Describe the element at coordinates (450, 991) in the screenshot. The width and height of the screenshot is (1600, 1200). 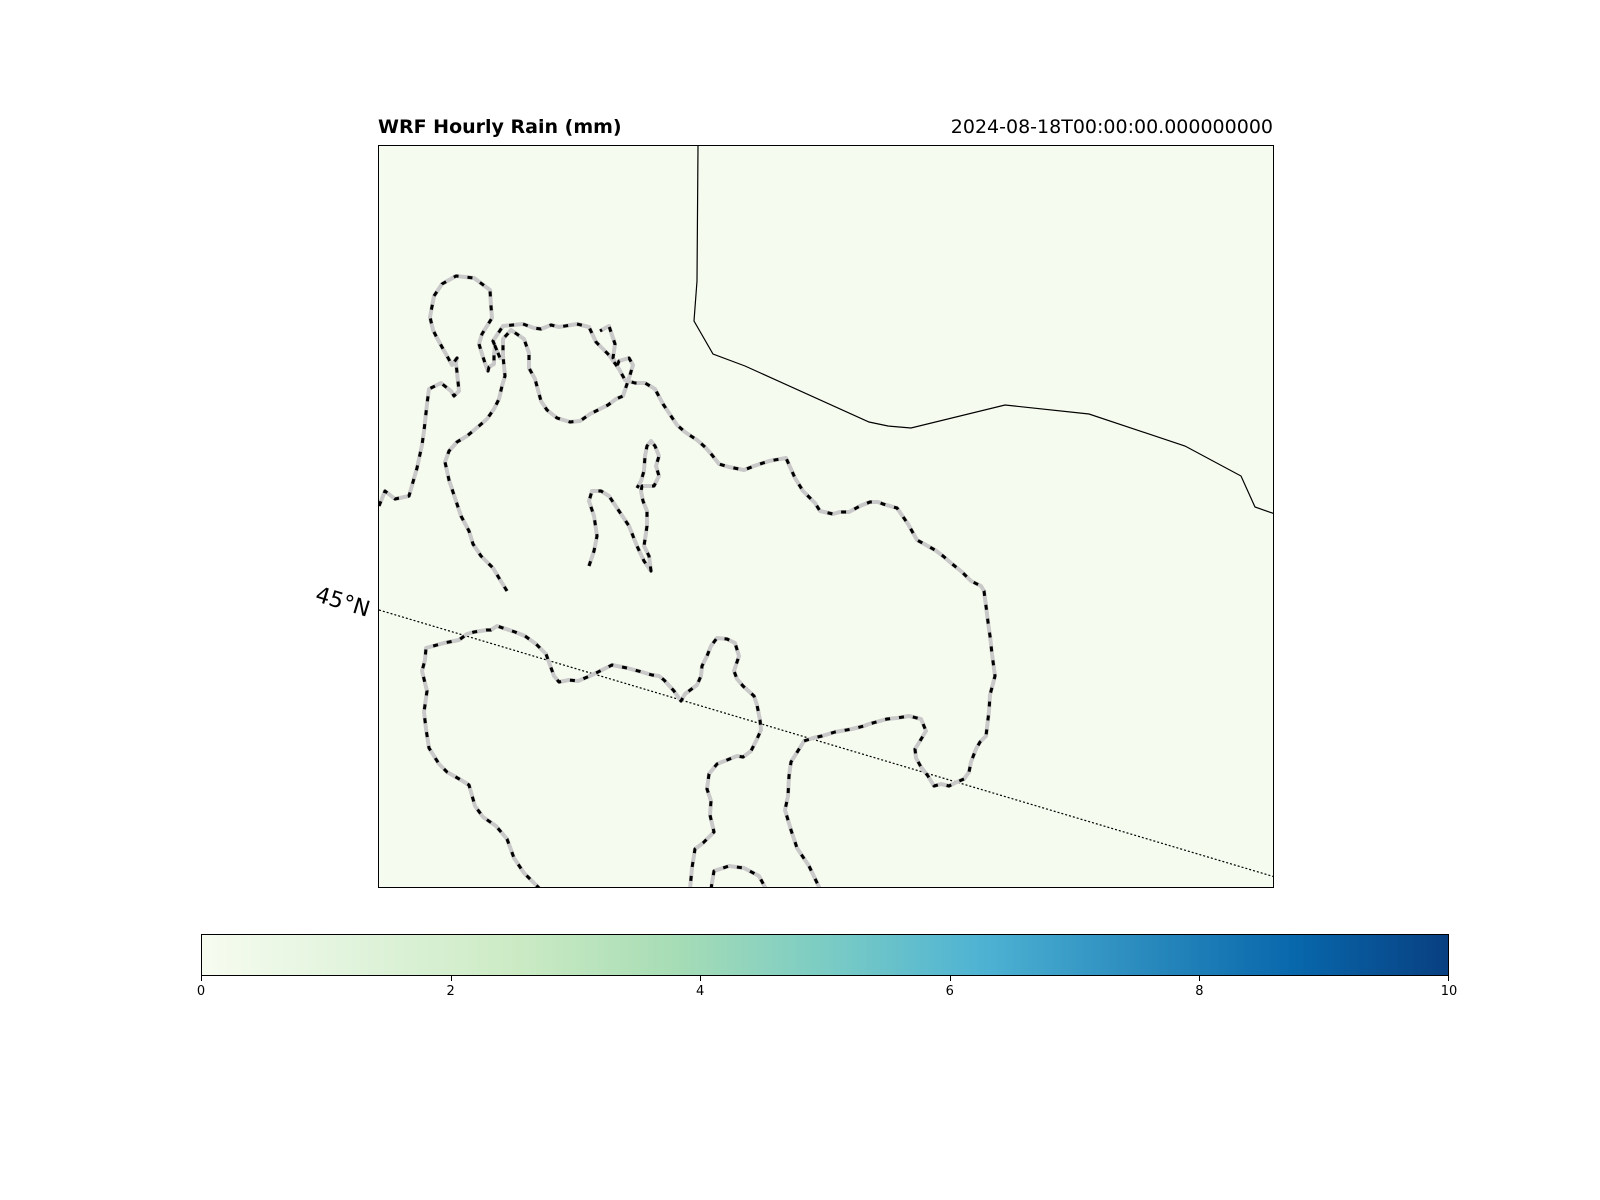
I see `colorbar-tick-label: 2` at that location.